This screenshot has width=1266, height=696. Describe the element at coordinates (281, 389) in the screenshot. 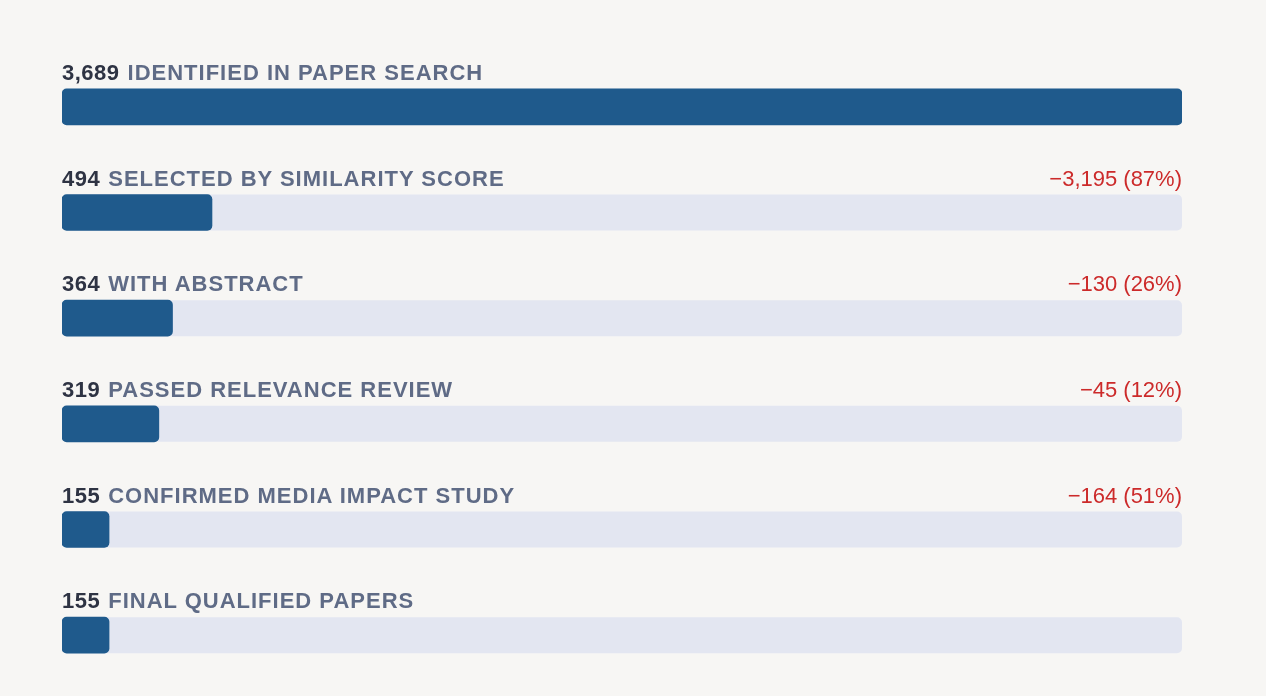

I see `y-tick-label: PASSED RELEVANCE REVIEW` at that location.